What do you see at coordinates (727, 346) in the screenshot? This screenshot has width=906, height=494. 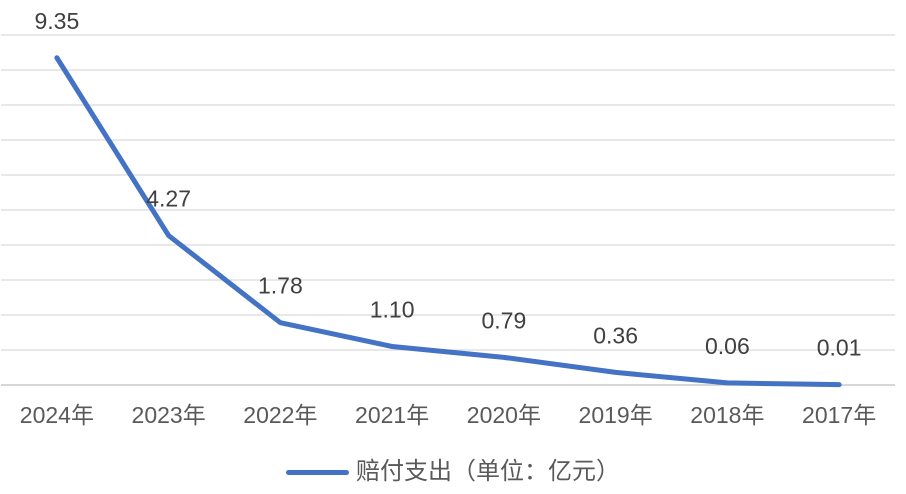 I see `data-label: 0.06` at bounding box center [727, 346].